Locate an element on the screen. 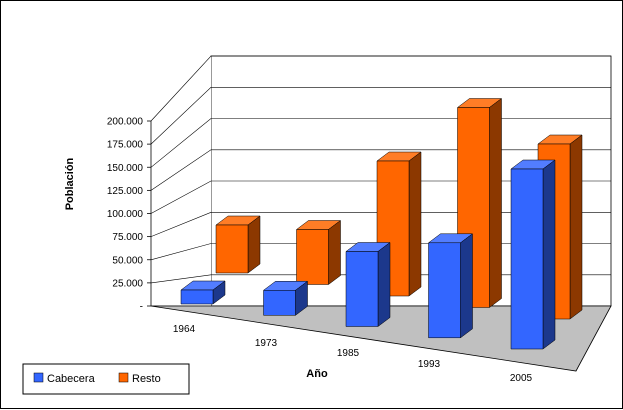 This screenshot has width=623, height=410. legend-label-cabecera: Cabecera is located at coordinates (71, 379).